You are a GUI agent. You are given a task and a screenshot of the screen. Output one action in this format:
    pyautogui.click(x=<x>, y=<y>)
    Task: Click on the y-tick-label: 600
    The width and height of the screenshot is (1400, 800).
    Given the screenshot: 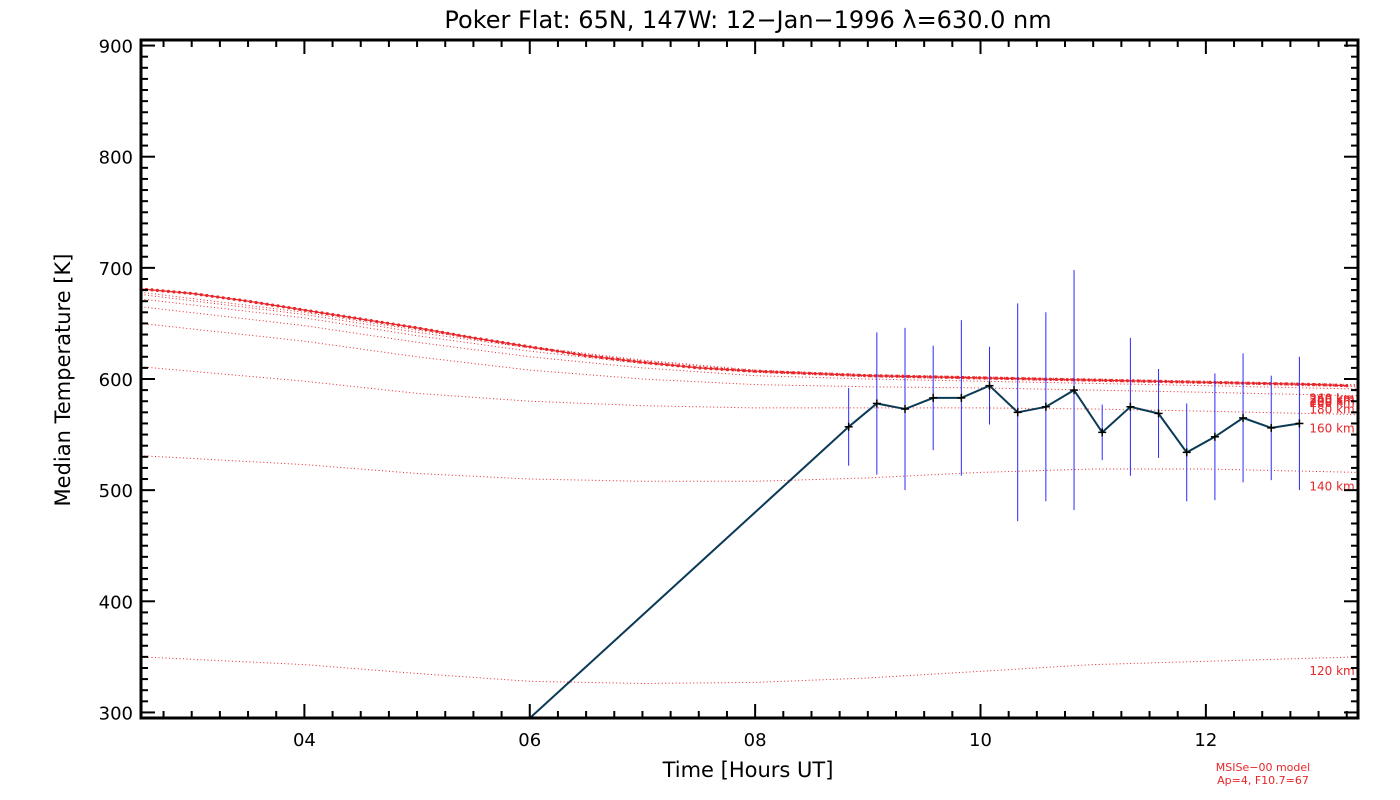 What is the action you would take?
    pyautogui.click(x=116, y=380)
    